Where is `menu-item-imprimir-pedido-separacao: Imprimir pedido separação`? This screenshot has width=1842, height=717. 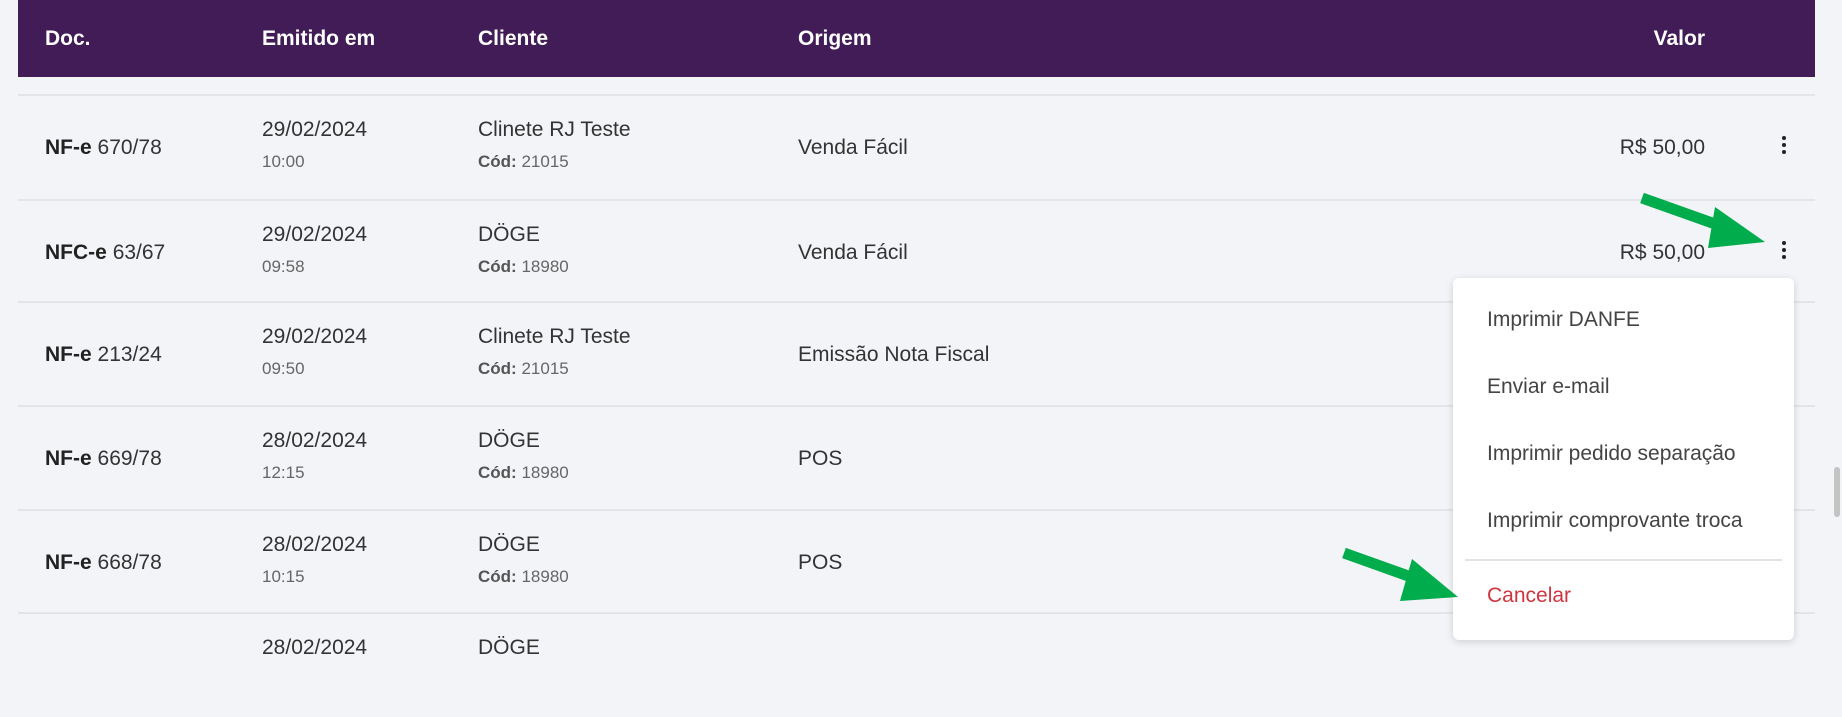 menu-item-imprimir-pedido-separacao: Imprimir pedido separação is located at coordinates (1611, 453).